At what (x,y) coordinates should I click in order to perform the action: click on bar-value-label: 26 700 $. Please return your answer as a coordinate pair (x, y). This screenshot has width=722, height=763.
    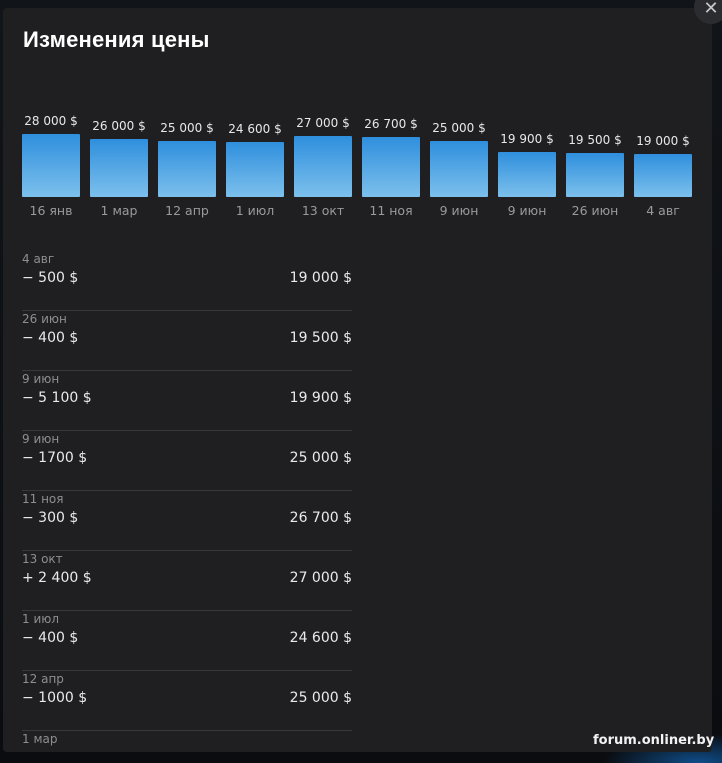
    Looking at the image, I should click on (391, 123).